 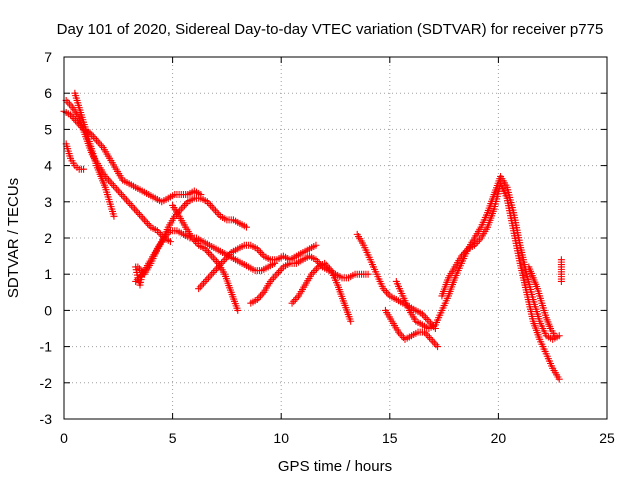 I want to click on y-tick-label: 2, so click(x=48, y=238).